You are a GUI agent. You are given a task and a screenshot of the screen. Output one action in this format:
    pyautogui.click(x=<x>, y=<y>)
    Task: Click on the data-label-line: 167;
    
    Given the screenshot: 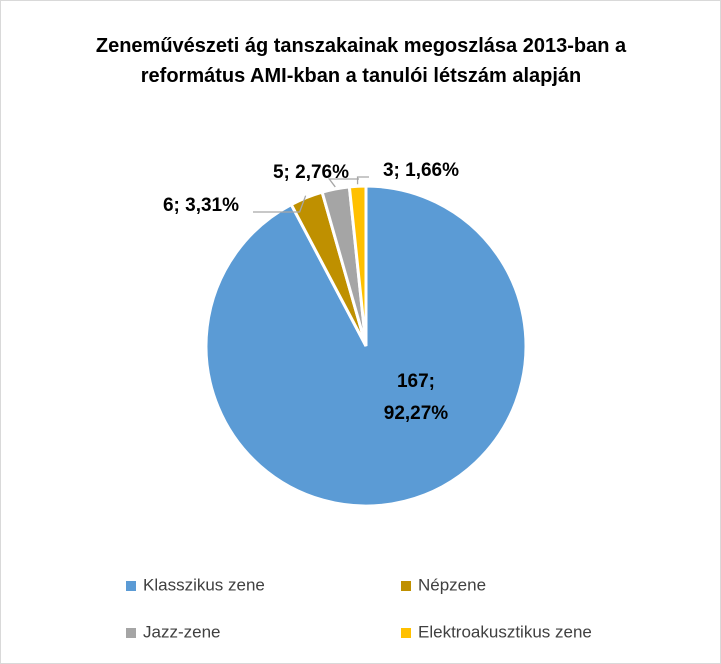 What is the action you would take?
    pyautogui.click(x=416, y=381)
    